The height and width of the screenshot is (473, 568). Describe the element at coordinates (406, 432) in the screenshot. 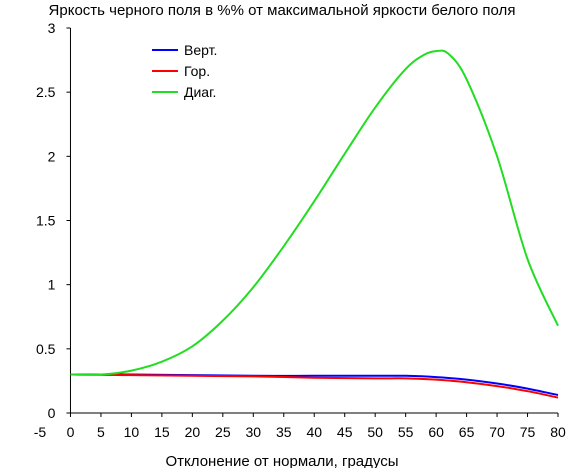

I see `x-tick-label: 55` at that location.